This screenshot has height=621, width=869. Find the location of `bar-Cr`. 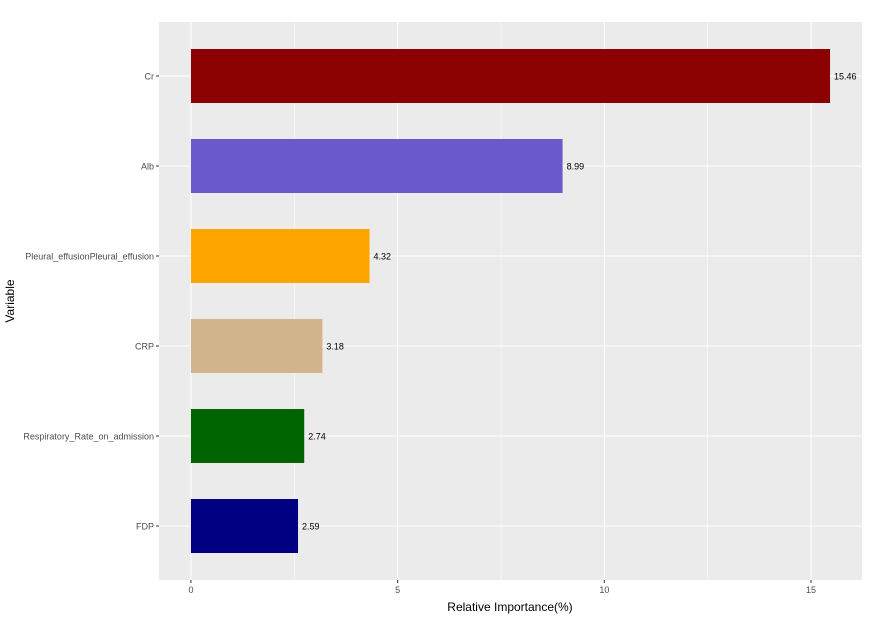

bar-Cr is located at coordinates (510, 76).